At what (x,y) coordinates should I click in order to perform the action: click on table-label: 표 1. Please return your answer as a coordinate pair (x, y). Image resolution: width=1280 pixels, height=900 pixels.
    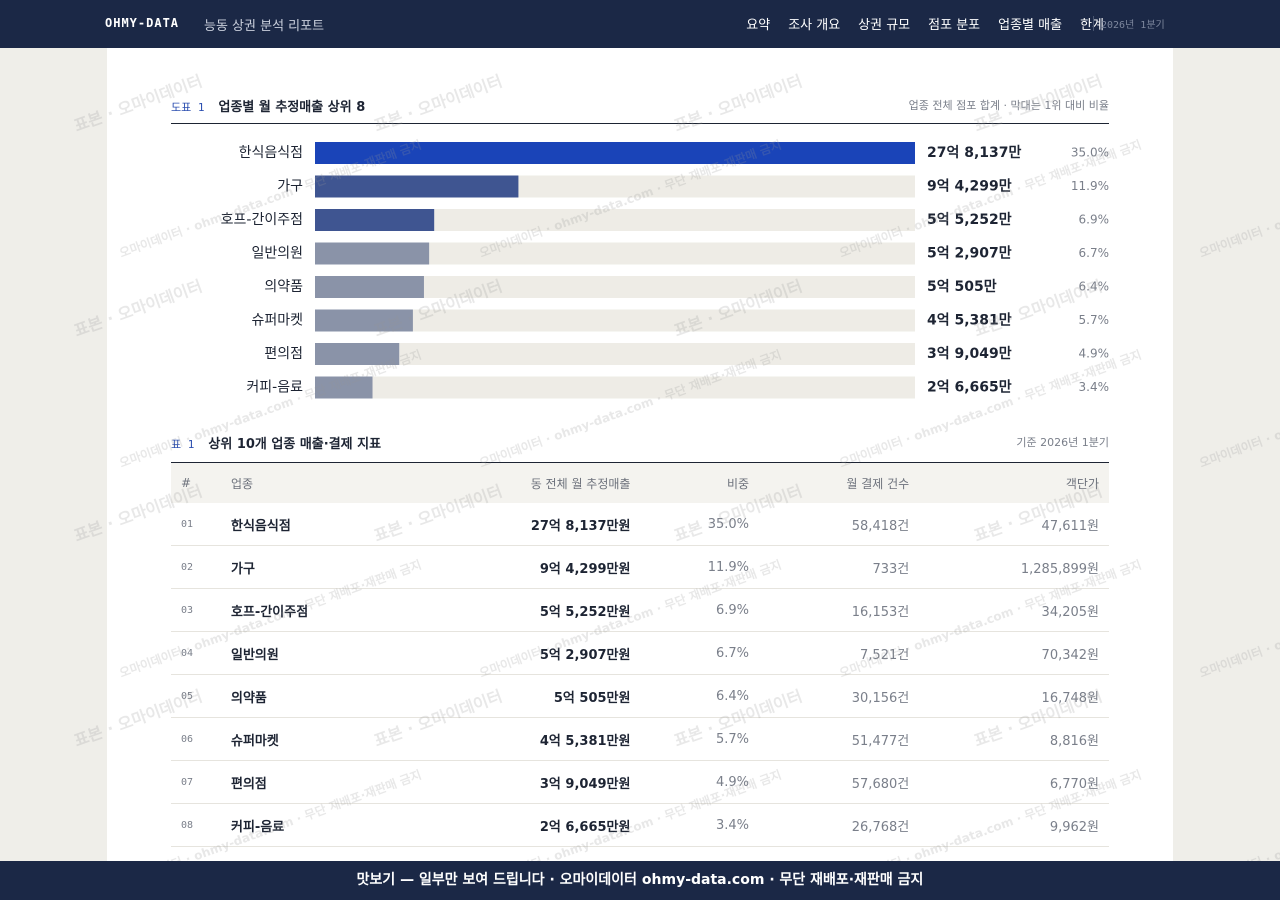
    Looking at the image, I should click on (183, 444).